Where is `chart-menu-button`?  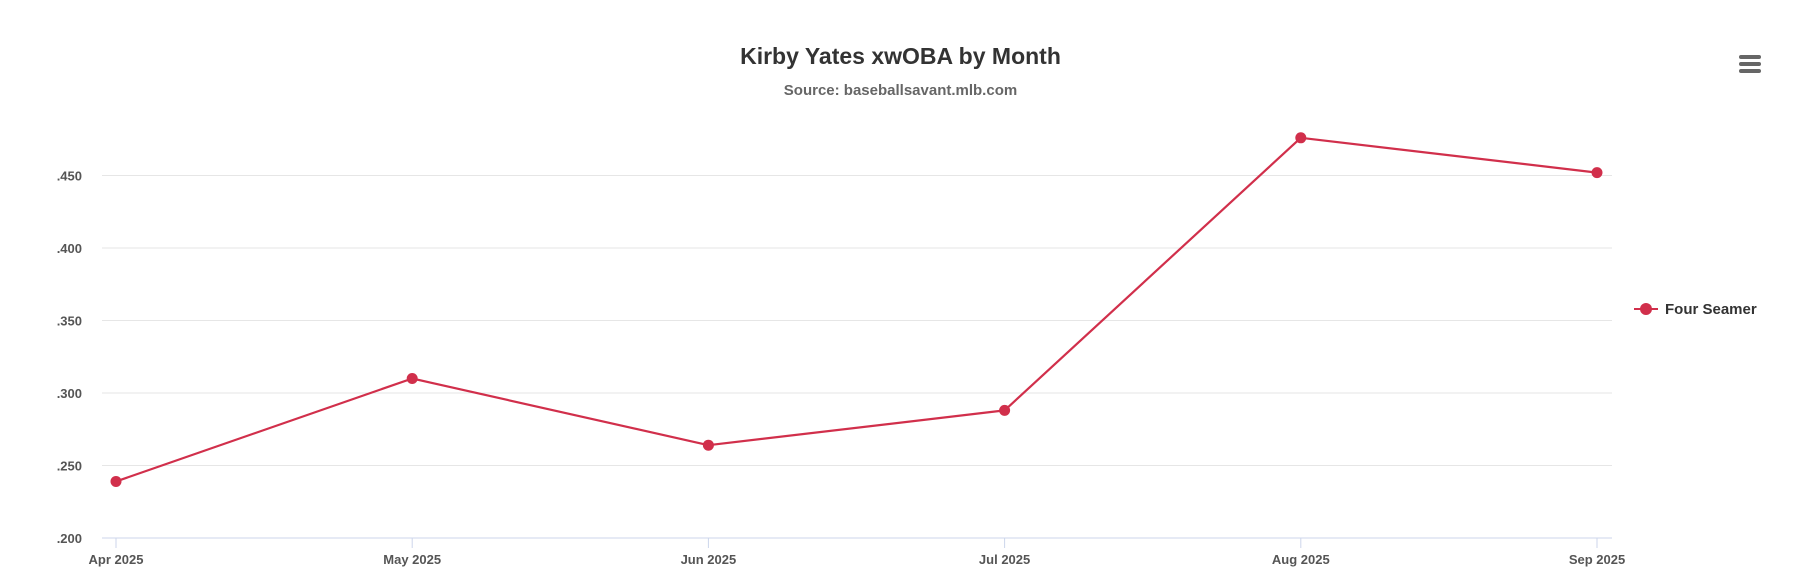 chart-menu-button is located at coordinates (1750, 65).